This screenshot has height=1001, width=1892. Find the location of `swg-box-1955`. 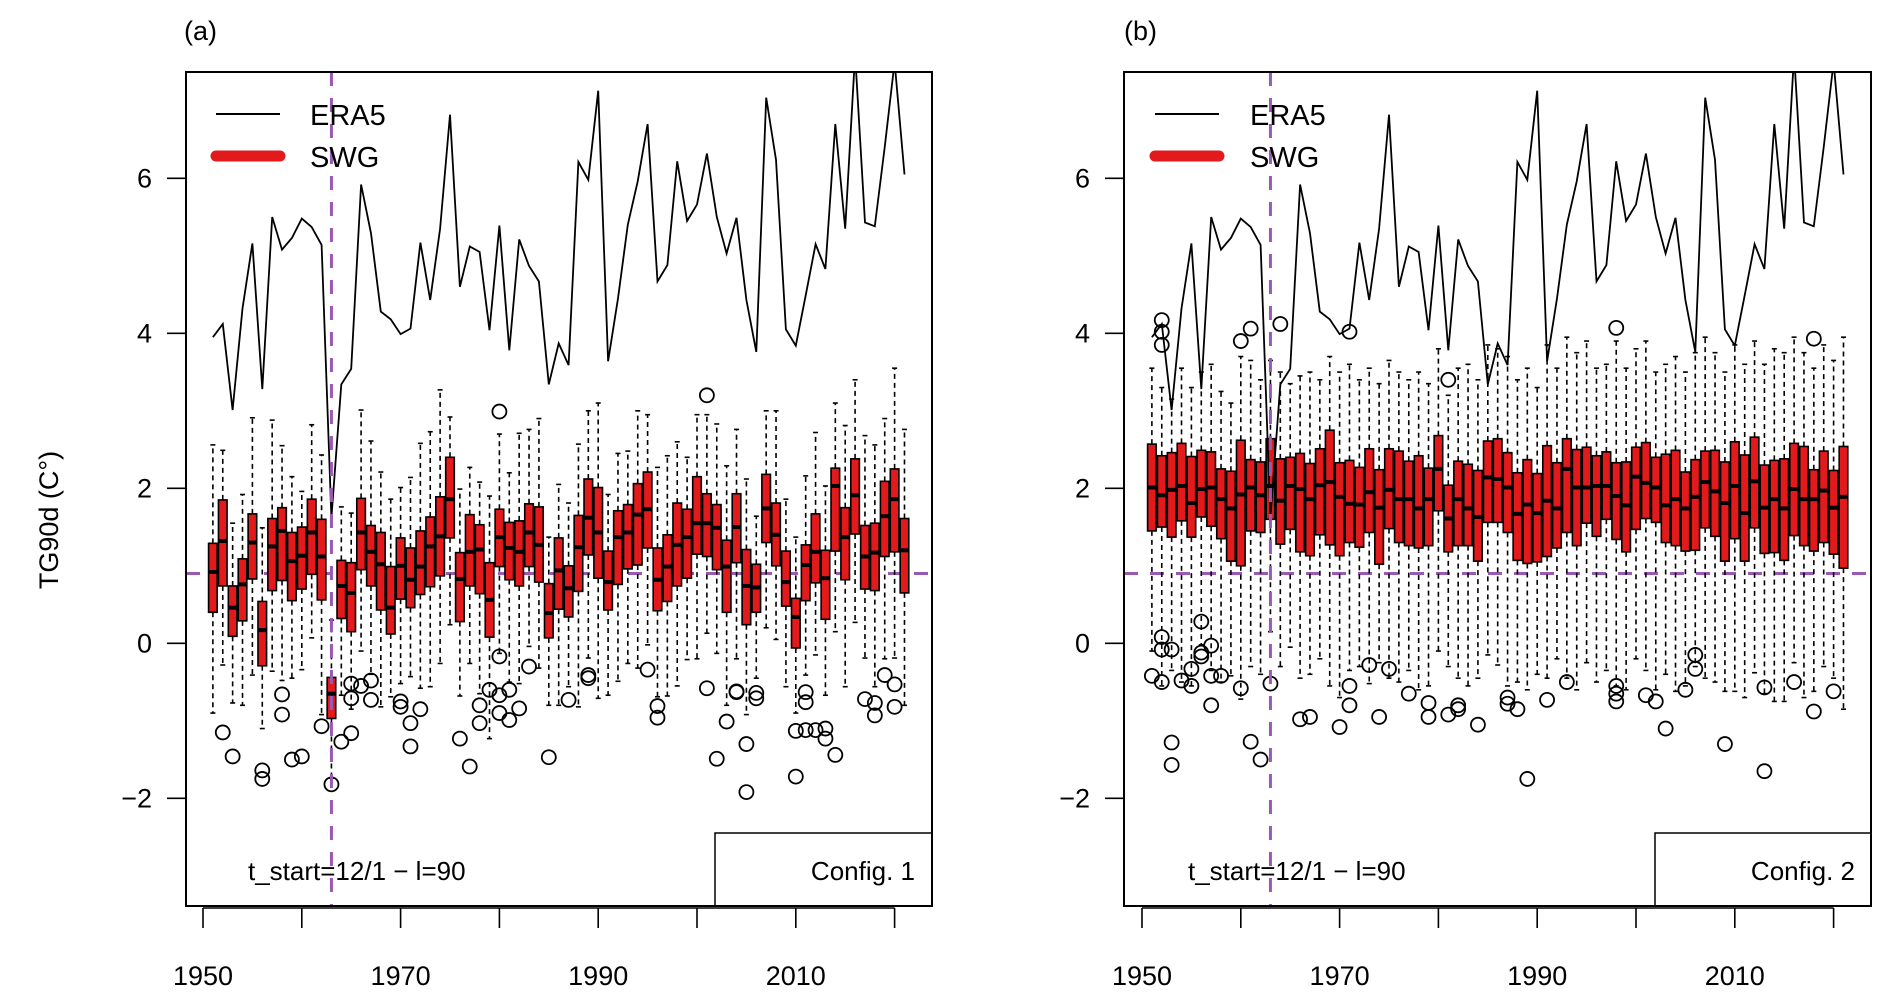

swg-box-1955 is located at coordinates (1191, 536).